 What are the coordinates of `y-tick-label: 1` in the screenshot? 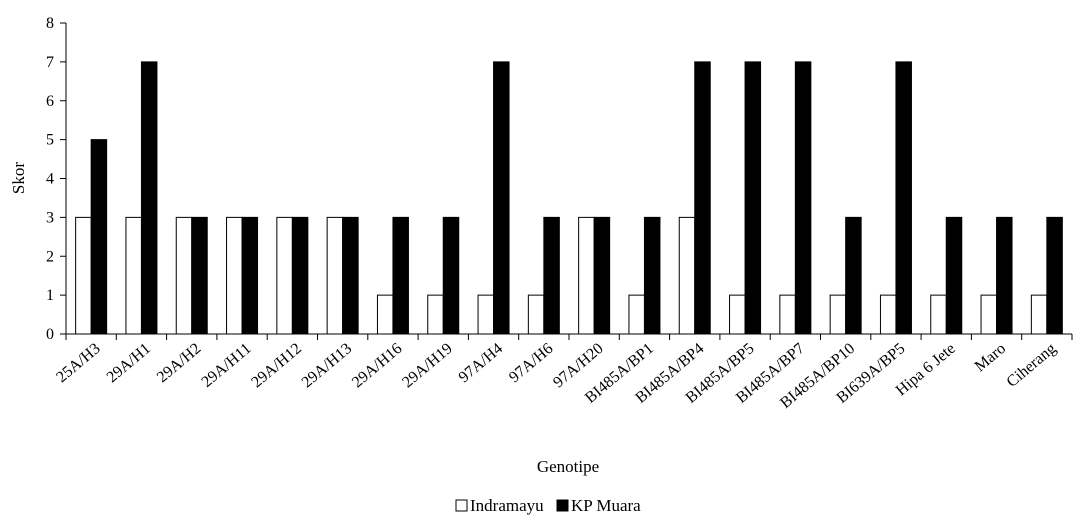 It's located at (50, 295).